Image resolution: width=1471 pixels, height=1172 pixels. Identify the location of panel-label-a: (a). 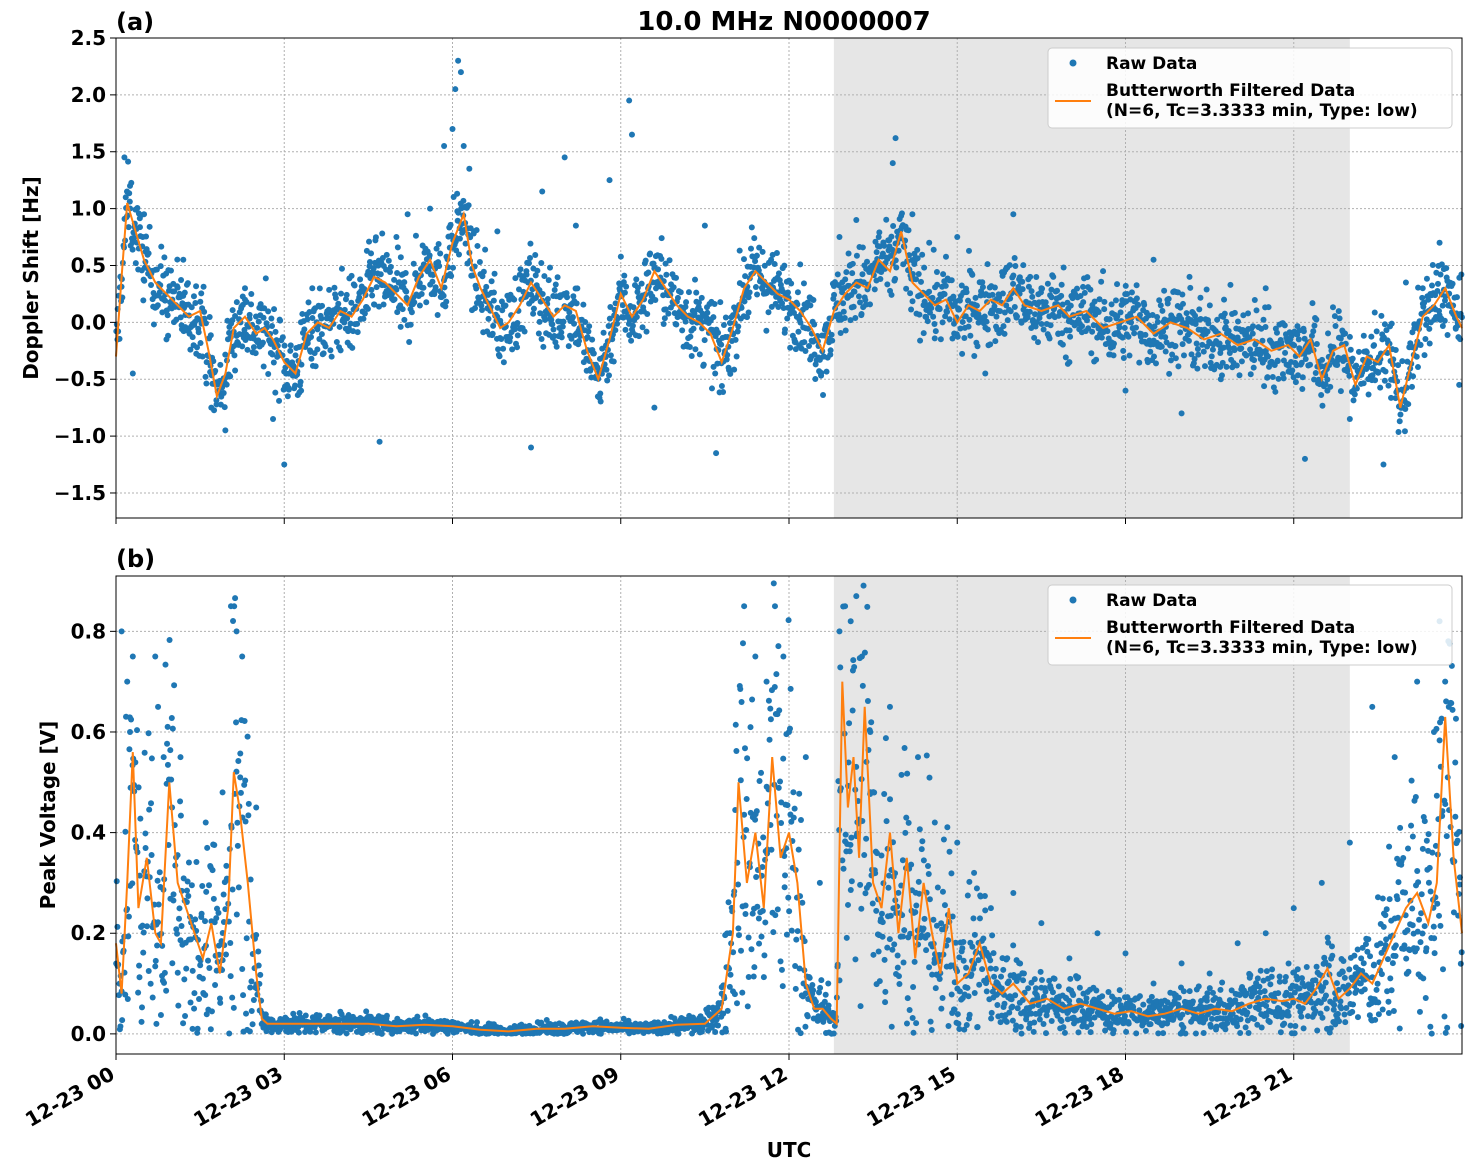
(135, 22).